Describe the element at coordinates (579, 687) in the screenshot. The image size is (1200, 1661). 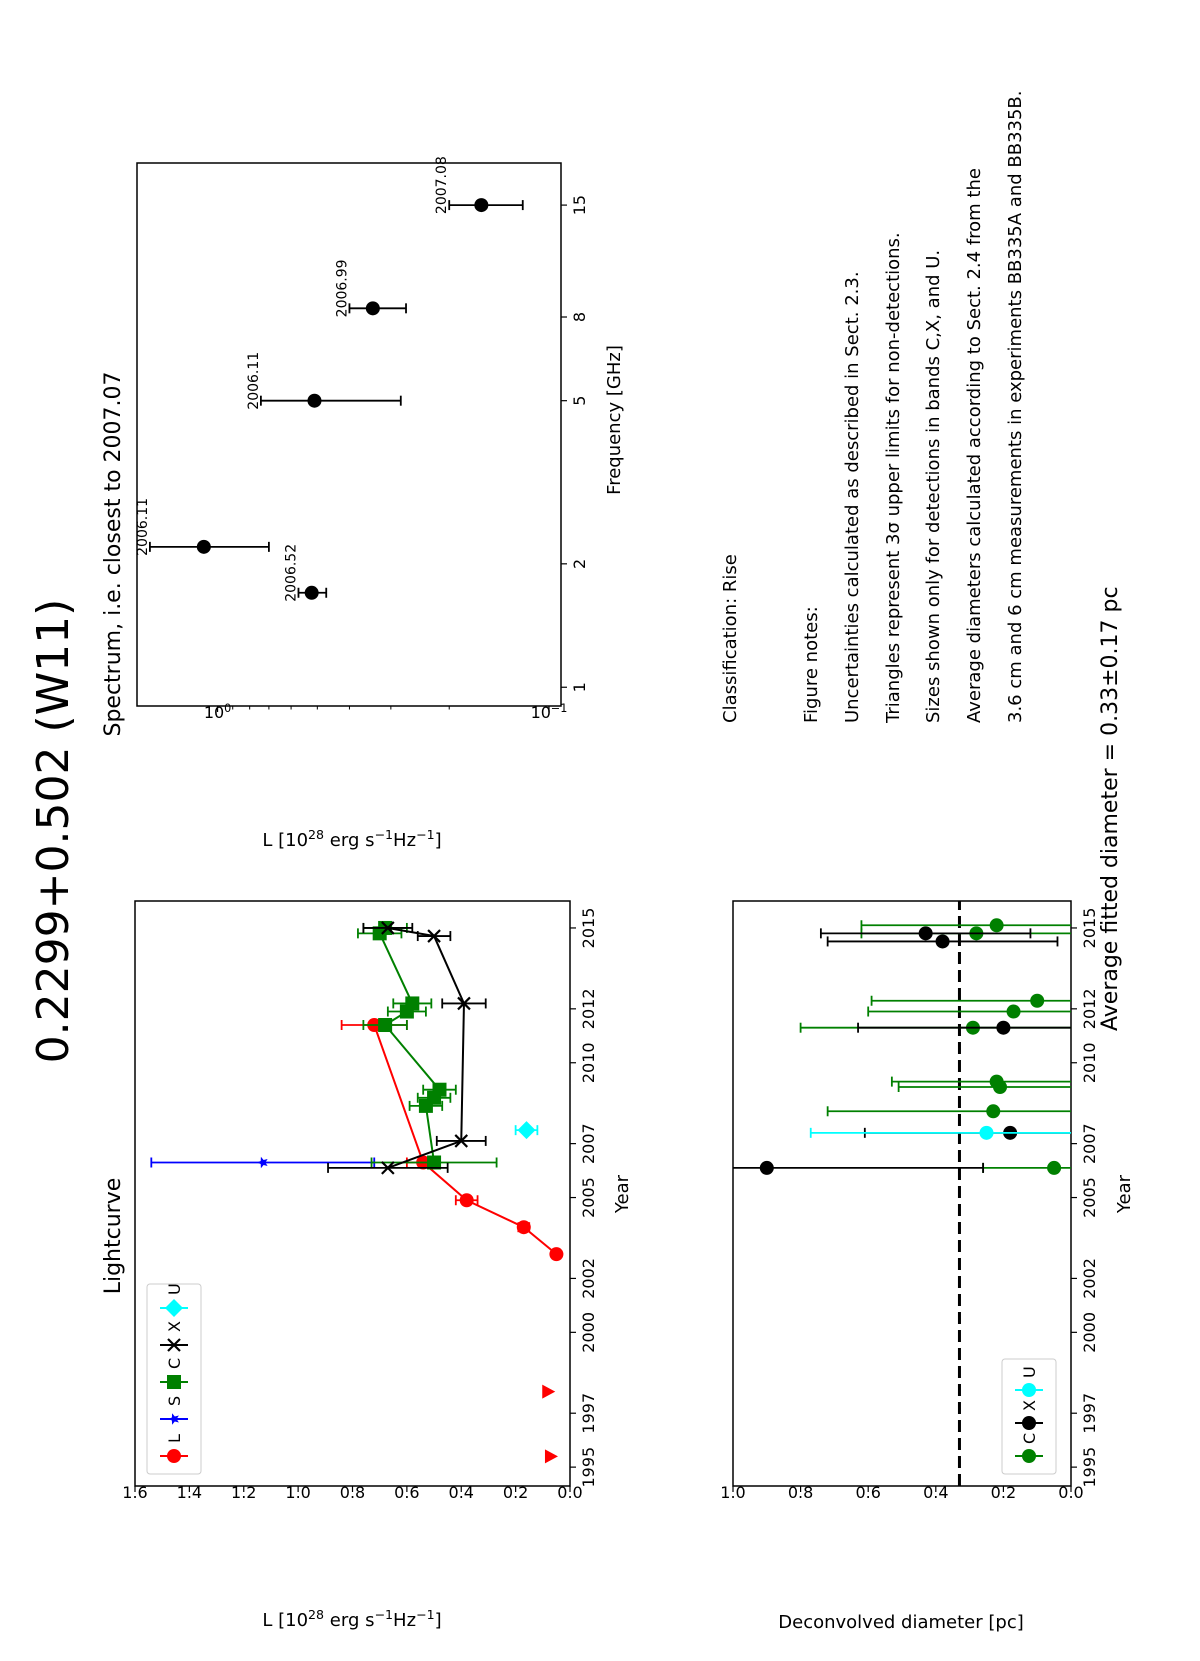
I see `spectrum-xtick-label: 1` at that location.